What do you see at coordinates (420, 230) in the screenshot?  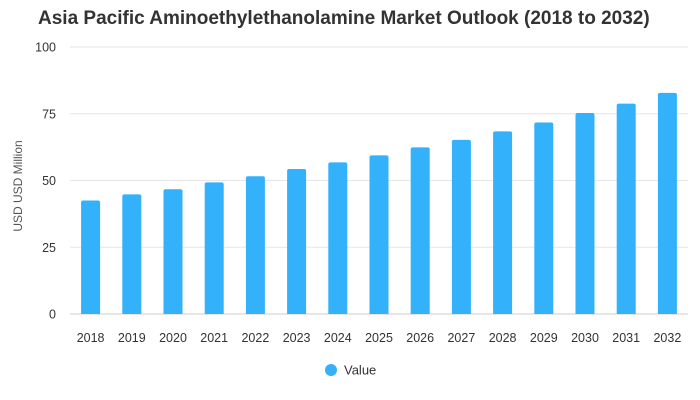 I see `bar-2026` at bounding box center [420, 230].